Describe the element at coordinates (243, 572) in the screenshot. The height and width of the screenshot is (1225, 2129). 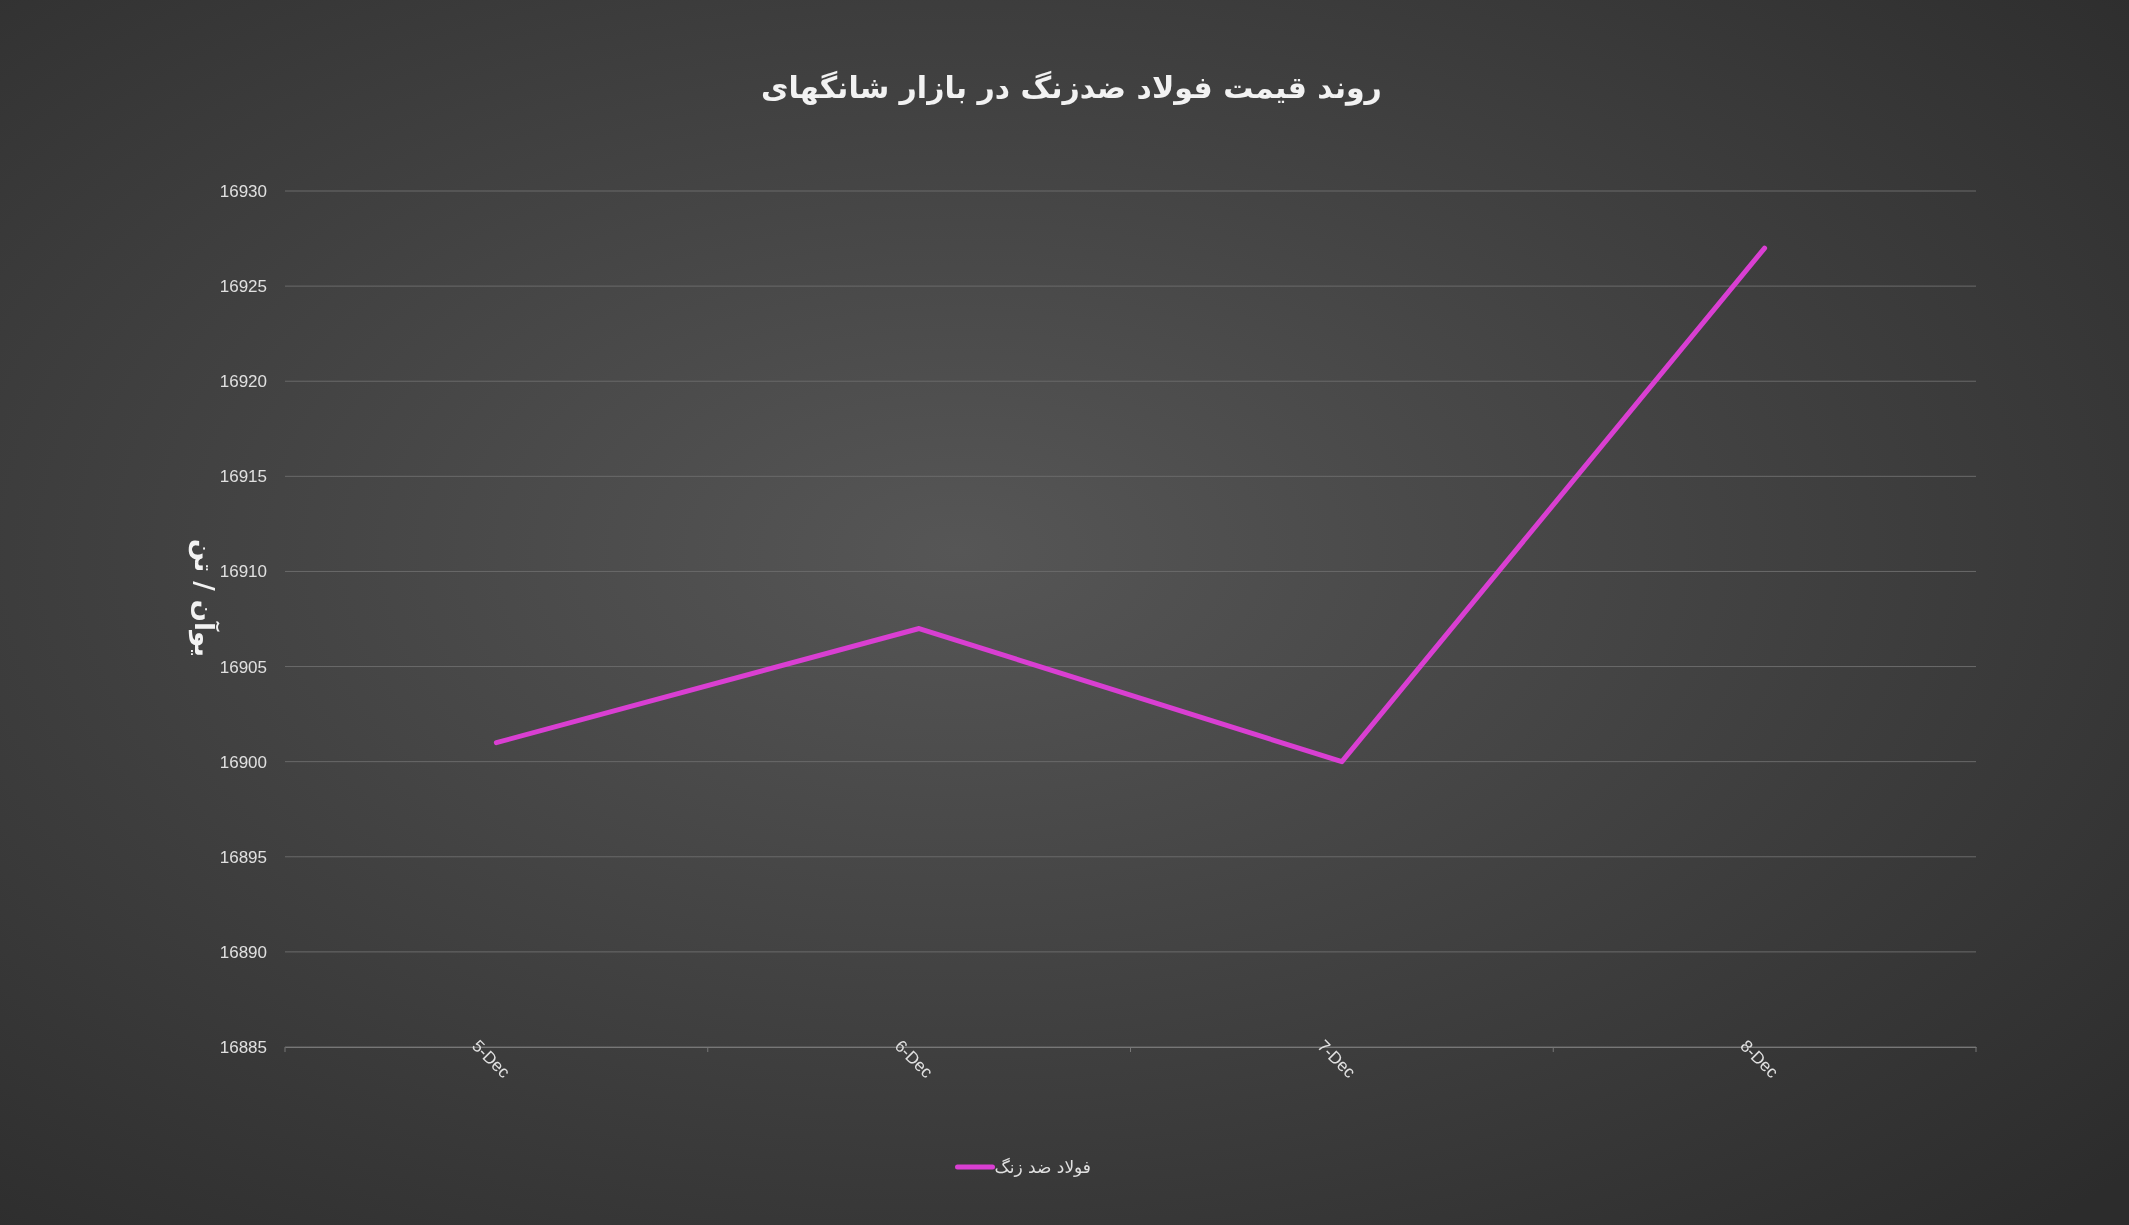
I see `y-tick-label: 16910` at that location.